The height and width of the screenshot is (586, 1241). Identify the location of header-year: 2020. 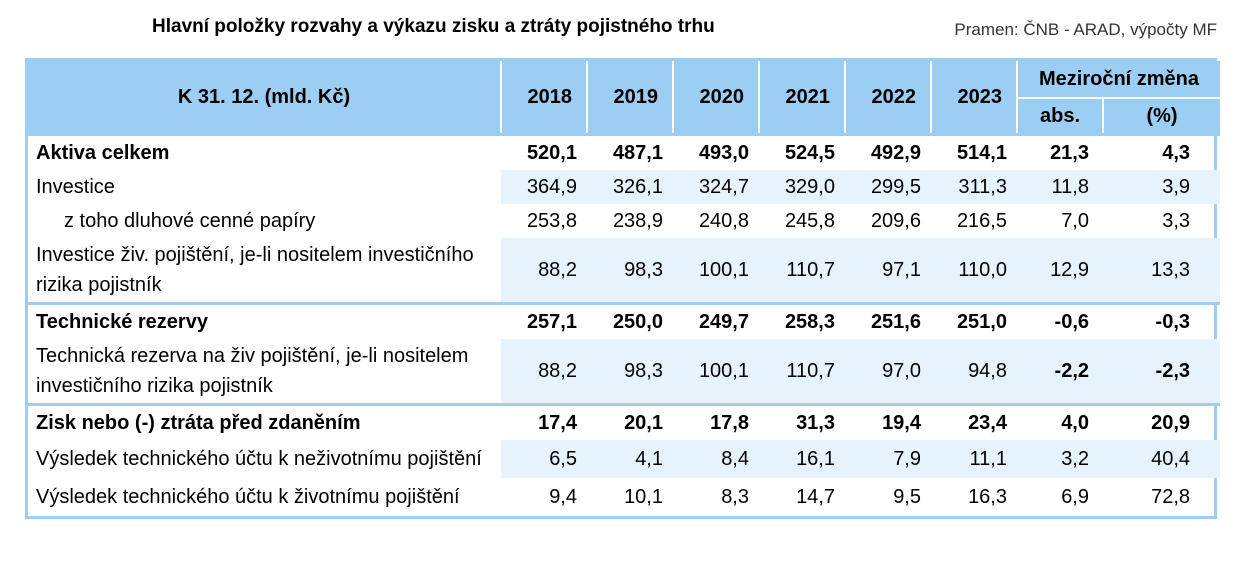
(716, 98).